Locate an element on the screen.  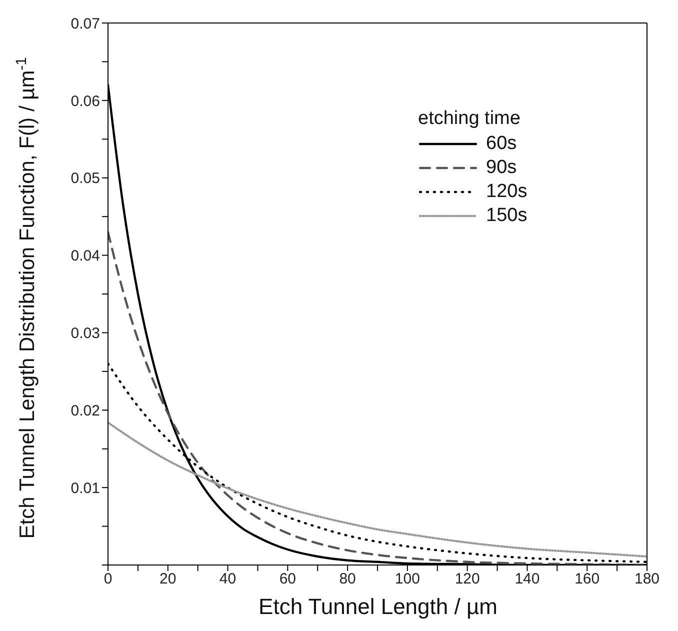
y-tick-label: 0.01 is located at coordinates (85, 488).